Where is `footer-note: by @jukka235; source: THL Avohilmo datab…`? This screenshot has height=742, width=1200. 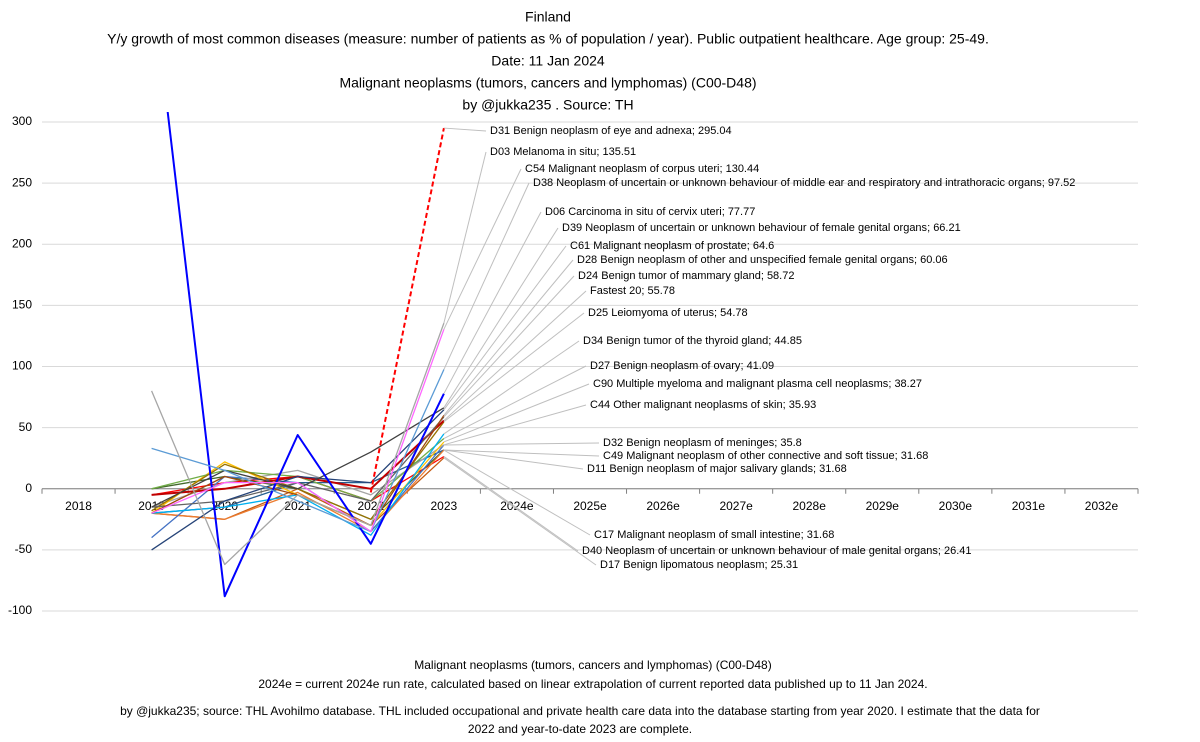
footer-note: by @jukka235; source: THL Avohilmo datab… is located at coordinates (580, 711).